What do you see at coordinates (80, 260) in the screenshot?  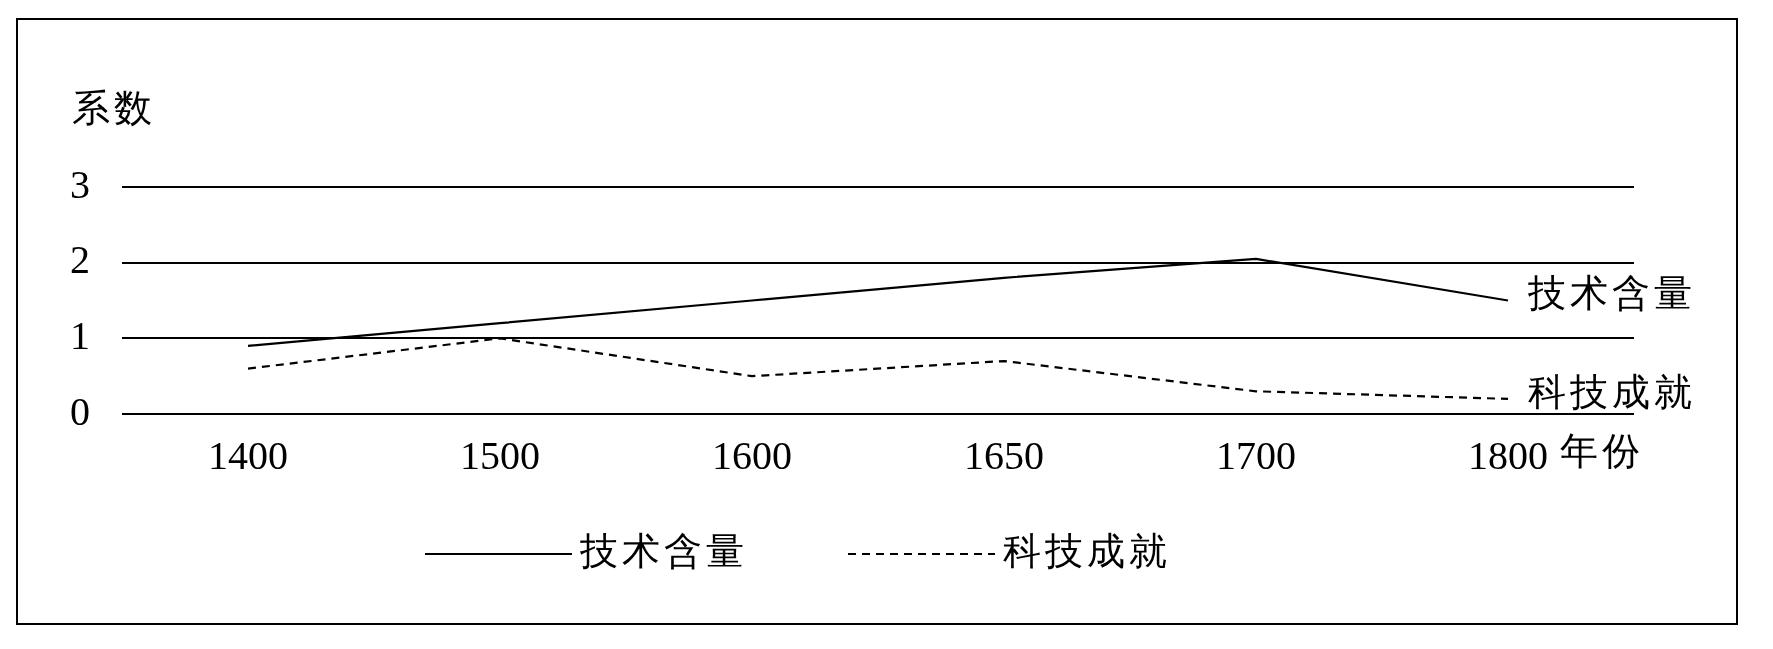 I see `y-tick-label: 2` at bounding box center [80, 260].